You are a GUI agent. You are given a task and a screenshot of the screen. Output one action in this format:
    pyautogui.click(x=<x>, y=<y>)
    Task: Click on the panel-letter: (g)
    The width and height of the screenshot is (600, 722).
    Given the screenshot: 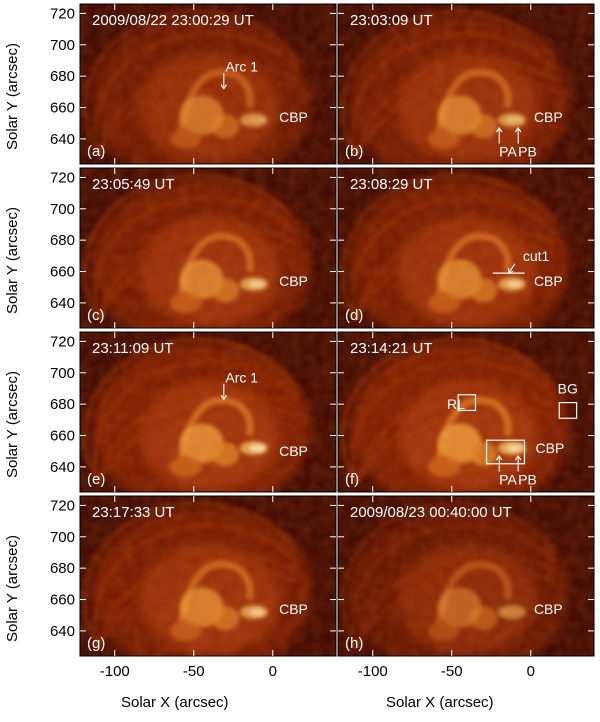 What is the action you would take?
    pyautogui.click(x=96, y=643)
    